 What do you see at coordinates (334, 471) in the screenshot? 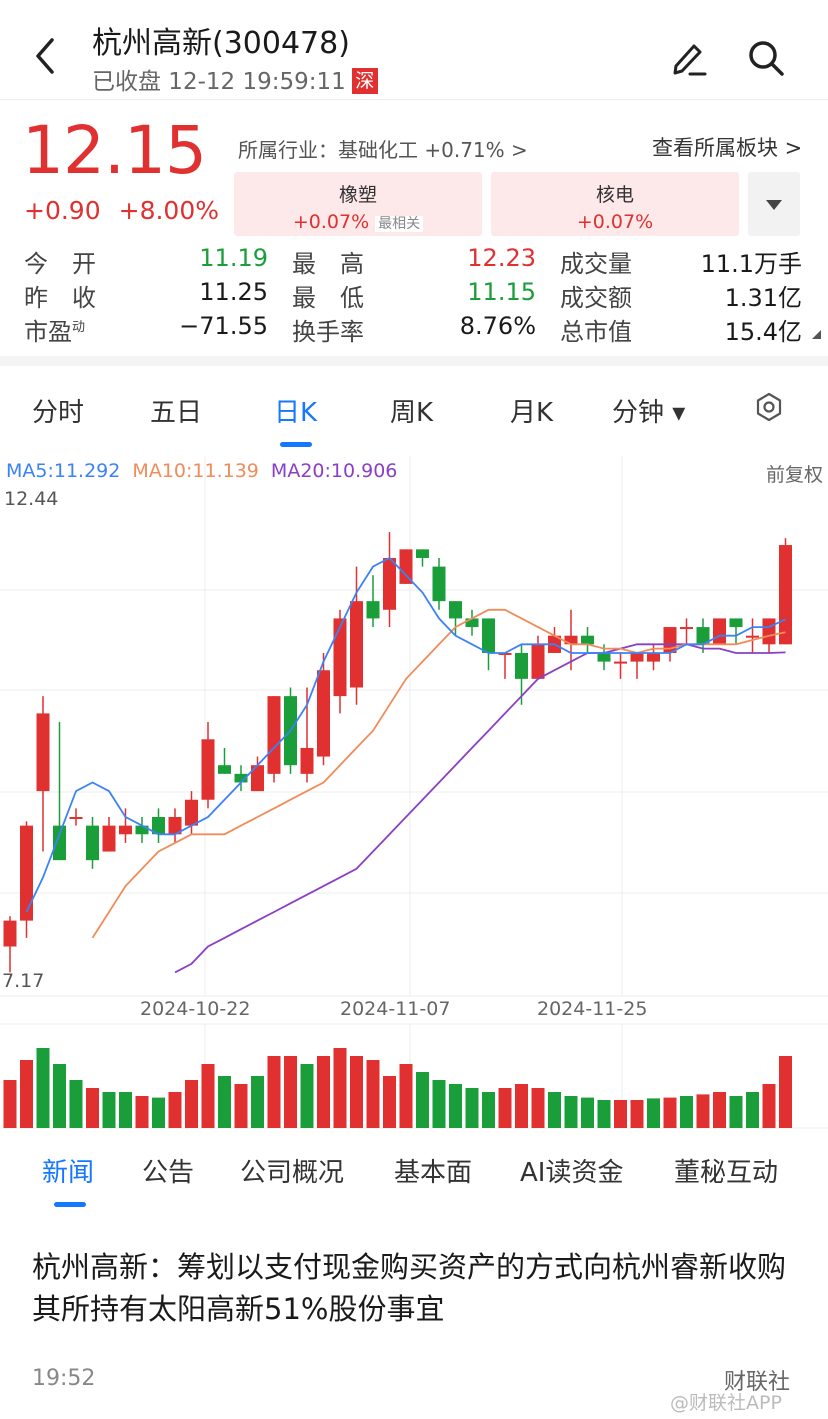
I see `ma20-label: MA20:10.906` at bounding box center [334, 471].